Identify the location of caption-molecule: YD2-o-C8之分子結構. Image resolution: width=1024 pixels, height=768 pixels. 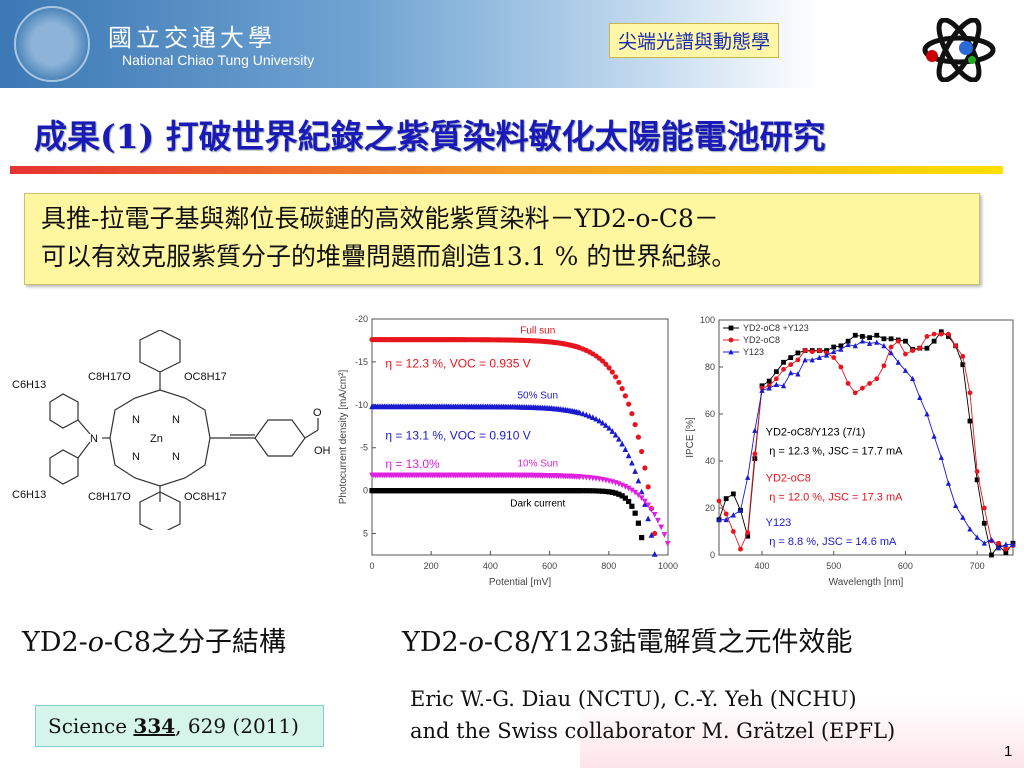
(154, 642).